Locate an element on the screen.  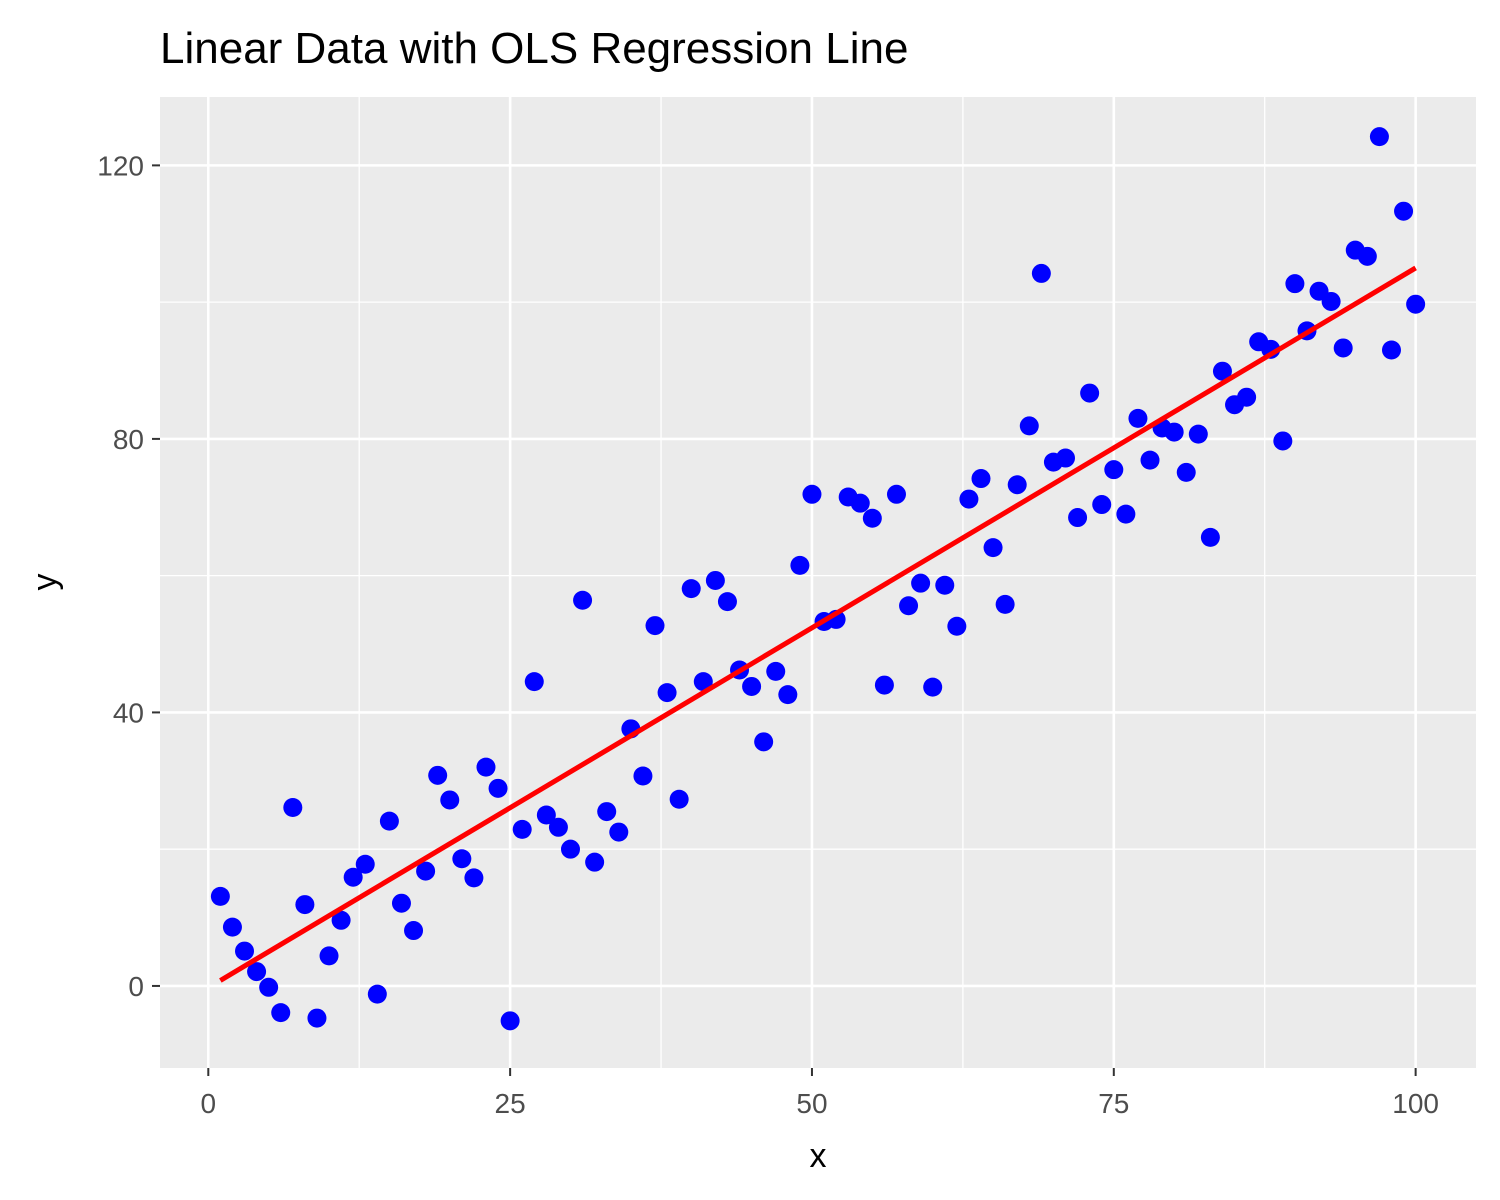
x-tick-label: 50 is located at coordinates (811, 1103).